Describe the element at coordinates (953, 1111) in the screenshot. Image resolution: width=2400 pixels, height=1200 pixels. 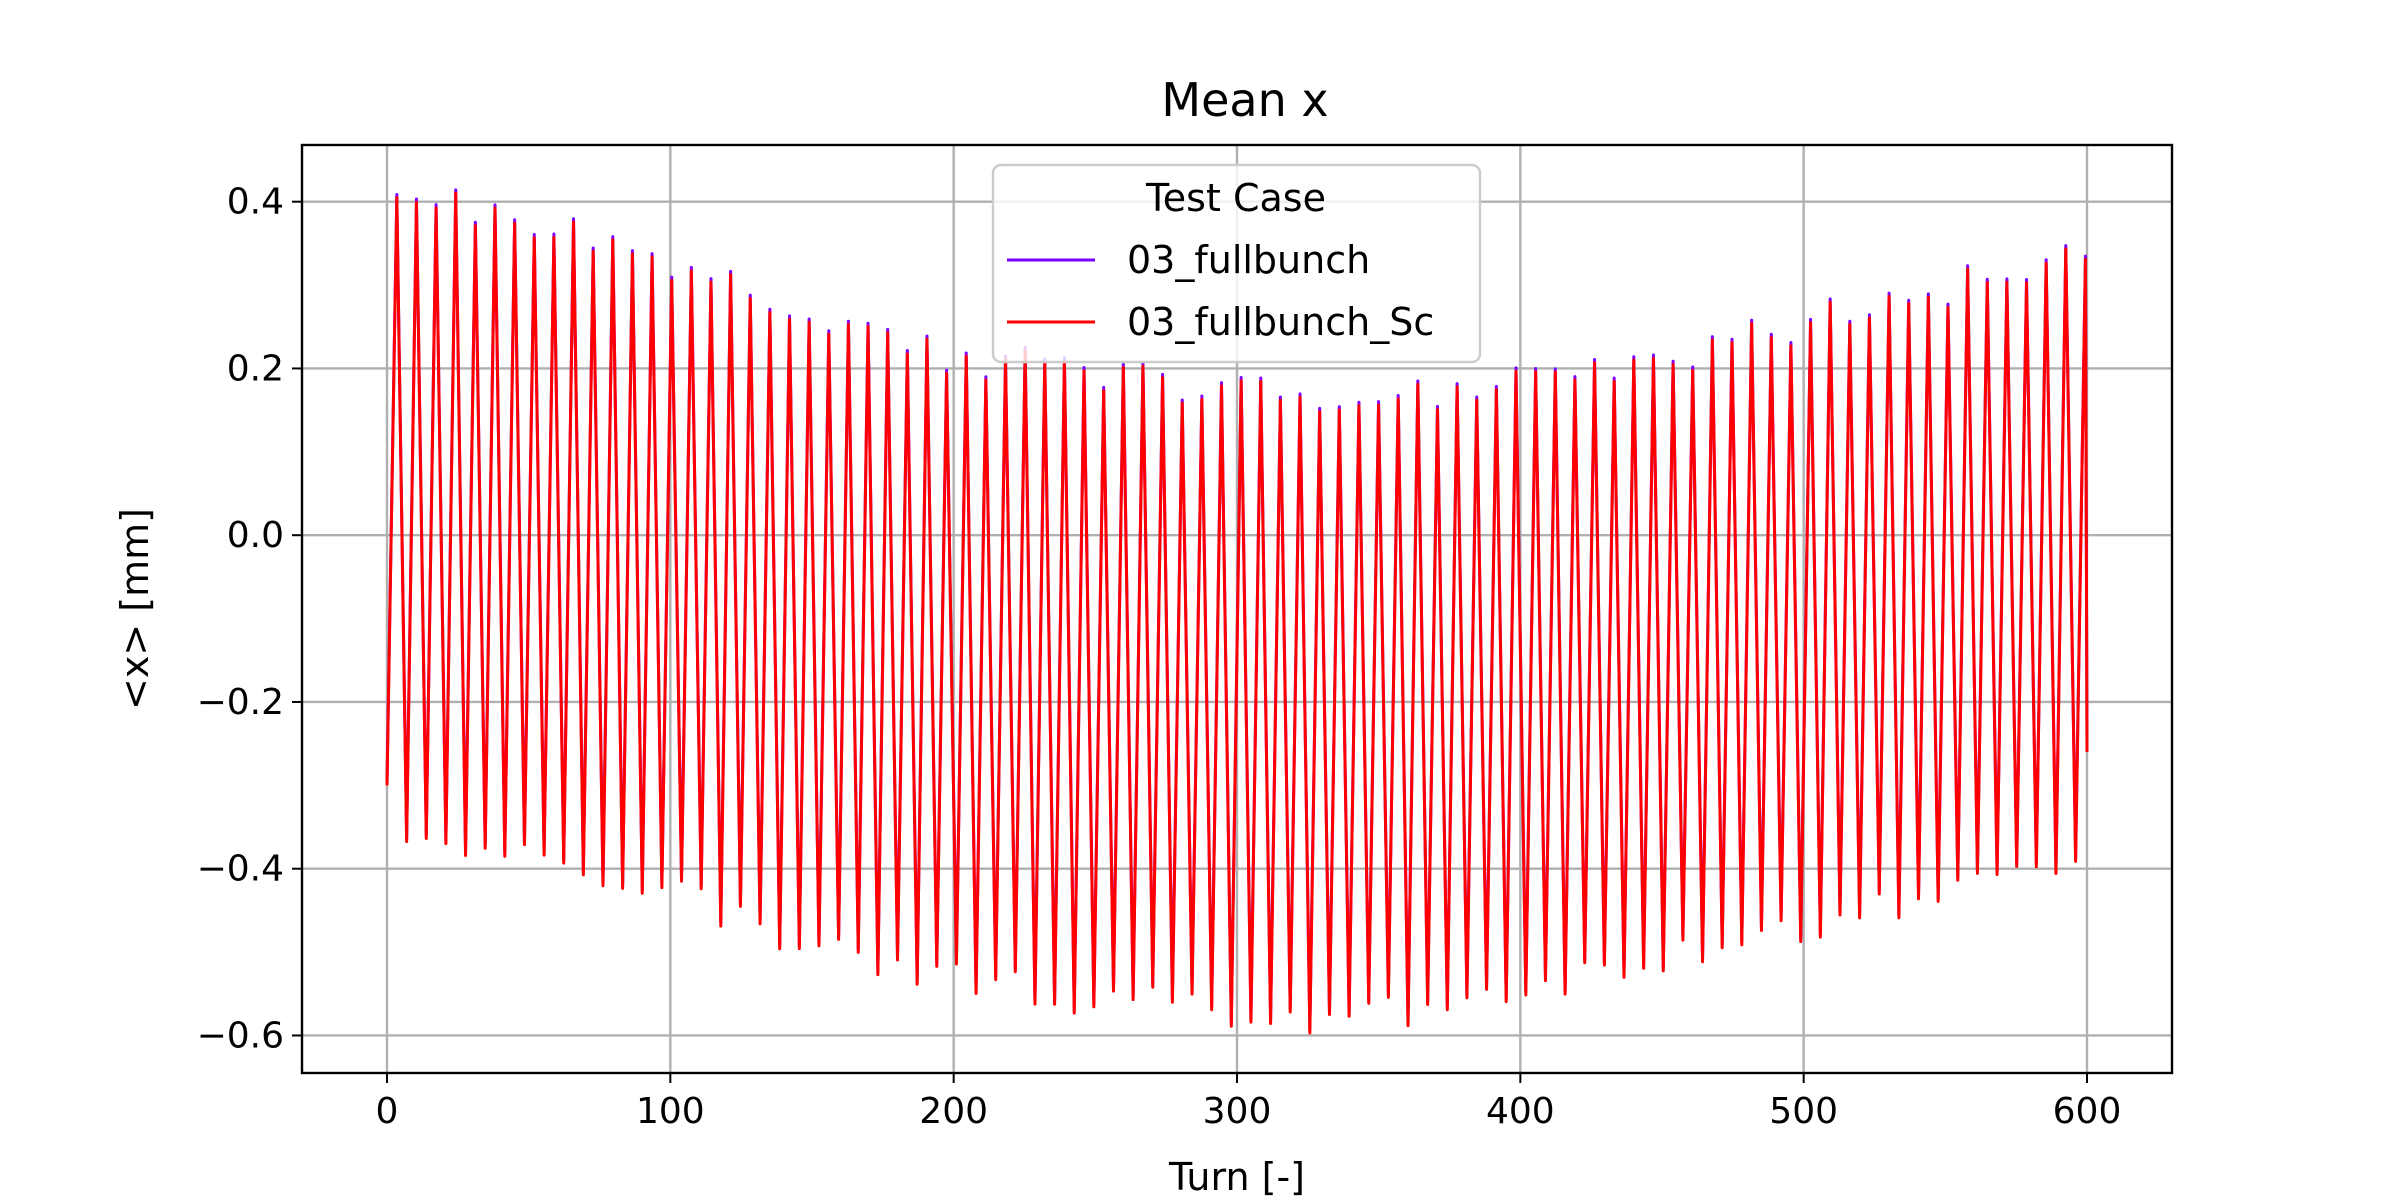
I see `x-tick-label: 200` at that location.